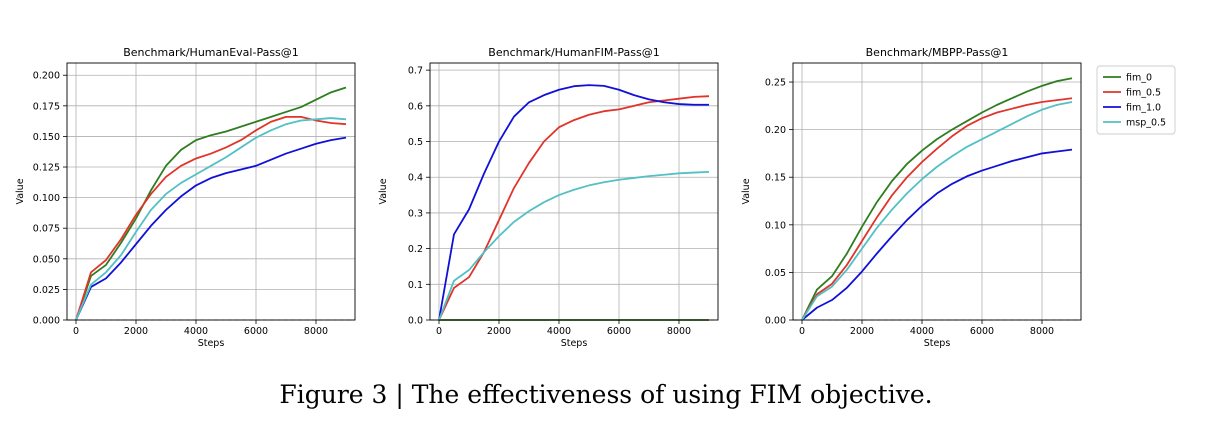 The image size is (1212, 440). Describe the element at coordinates (415, 106) in the screenshot. I see `y-tick-label: 0.6` at that location.